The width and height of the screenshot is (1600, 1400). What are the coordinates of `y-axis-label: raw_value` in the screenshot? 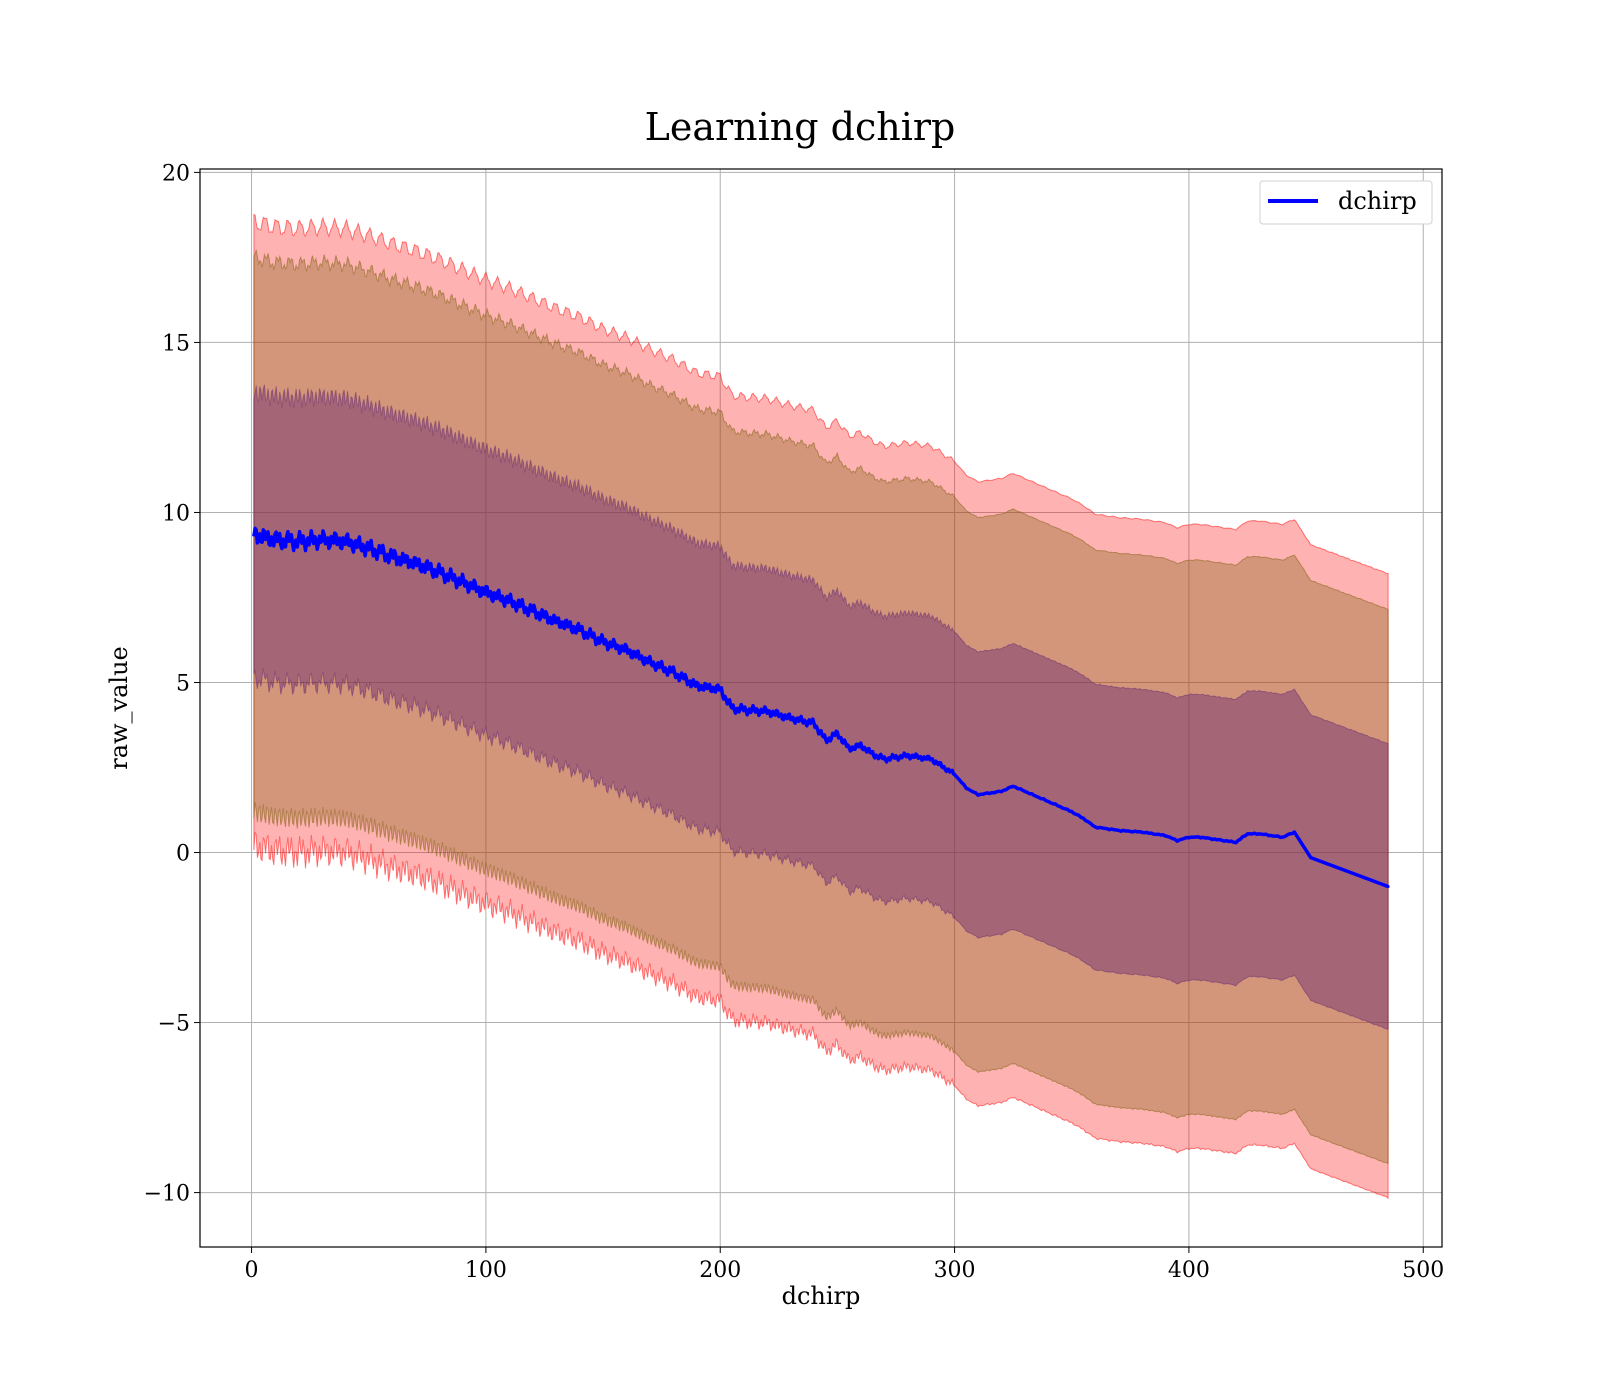 It's located at (119, 708).